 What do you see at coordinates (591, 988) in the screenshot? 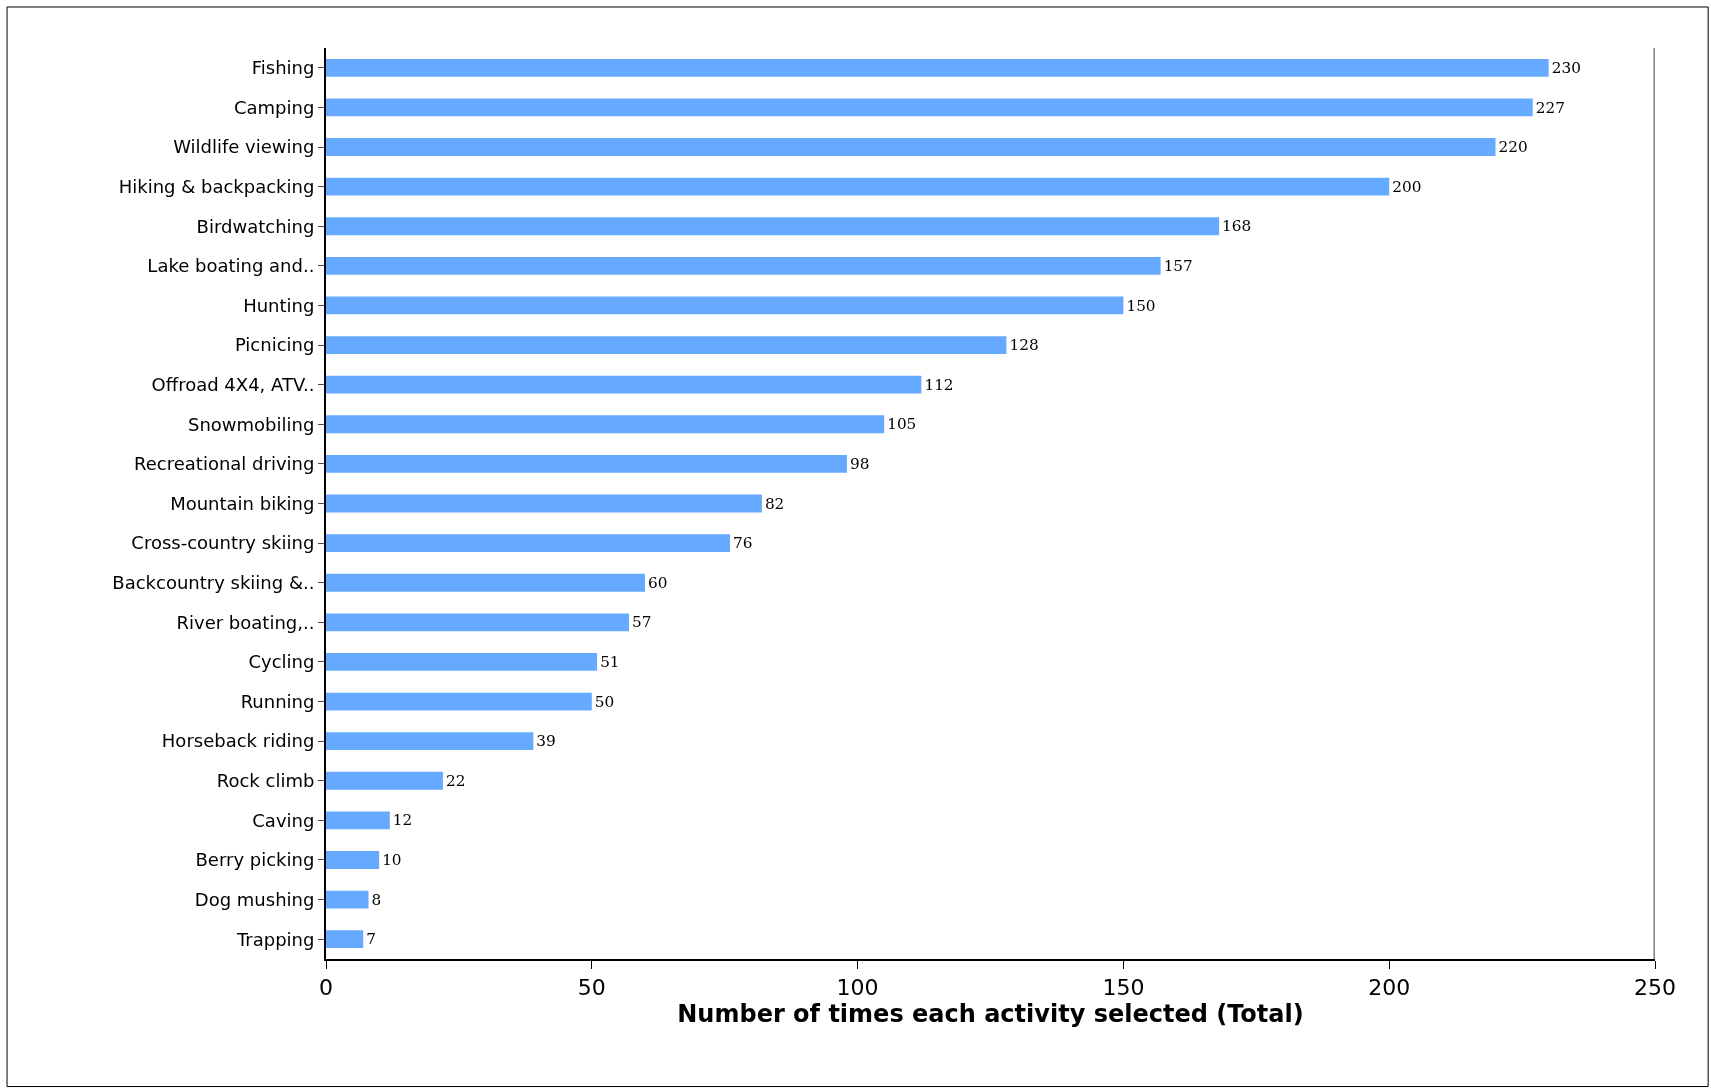
I see `x-tick-label: 50` at bounding box center [591, 988].